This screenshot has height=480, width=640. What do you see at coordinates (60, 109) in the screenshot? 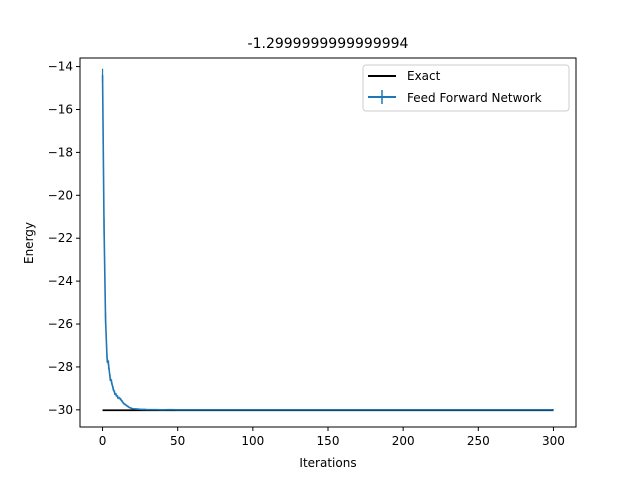
I see `y-tick-label: −16` at bounding box center [60, 109].